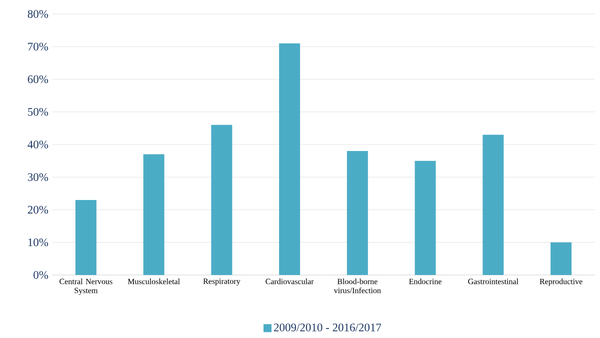 This screenshot has height=338, width=600. What do you see at coordinates (154, 281) in the screenshot?
I see `x-tick-label: Musculoskeletal` at bounding box center [154, 281].